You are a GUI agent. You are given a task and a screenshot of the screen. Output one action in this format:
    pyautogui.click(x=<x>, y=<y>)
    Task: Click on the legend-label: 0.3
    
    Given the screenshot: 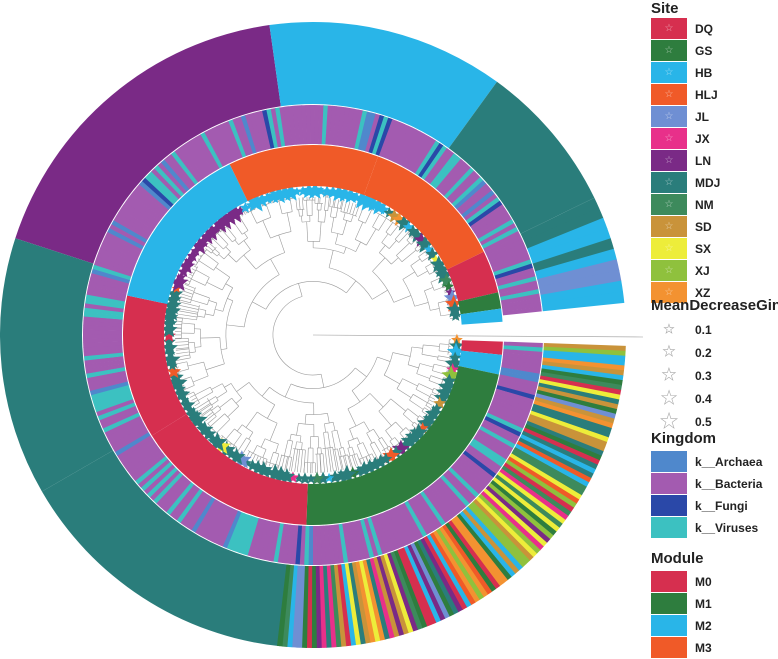 What is the action you would take?
    pyautogui.click(x=703, y=376)
    